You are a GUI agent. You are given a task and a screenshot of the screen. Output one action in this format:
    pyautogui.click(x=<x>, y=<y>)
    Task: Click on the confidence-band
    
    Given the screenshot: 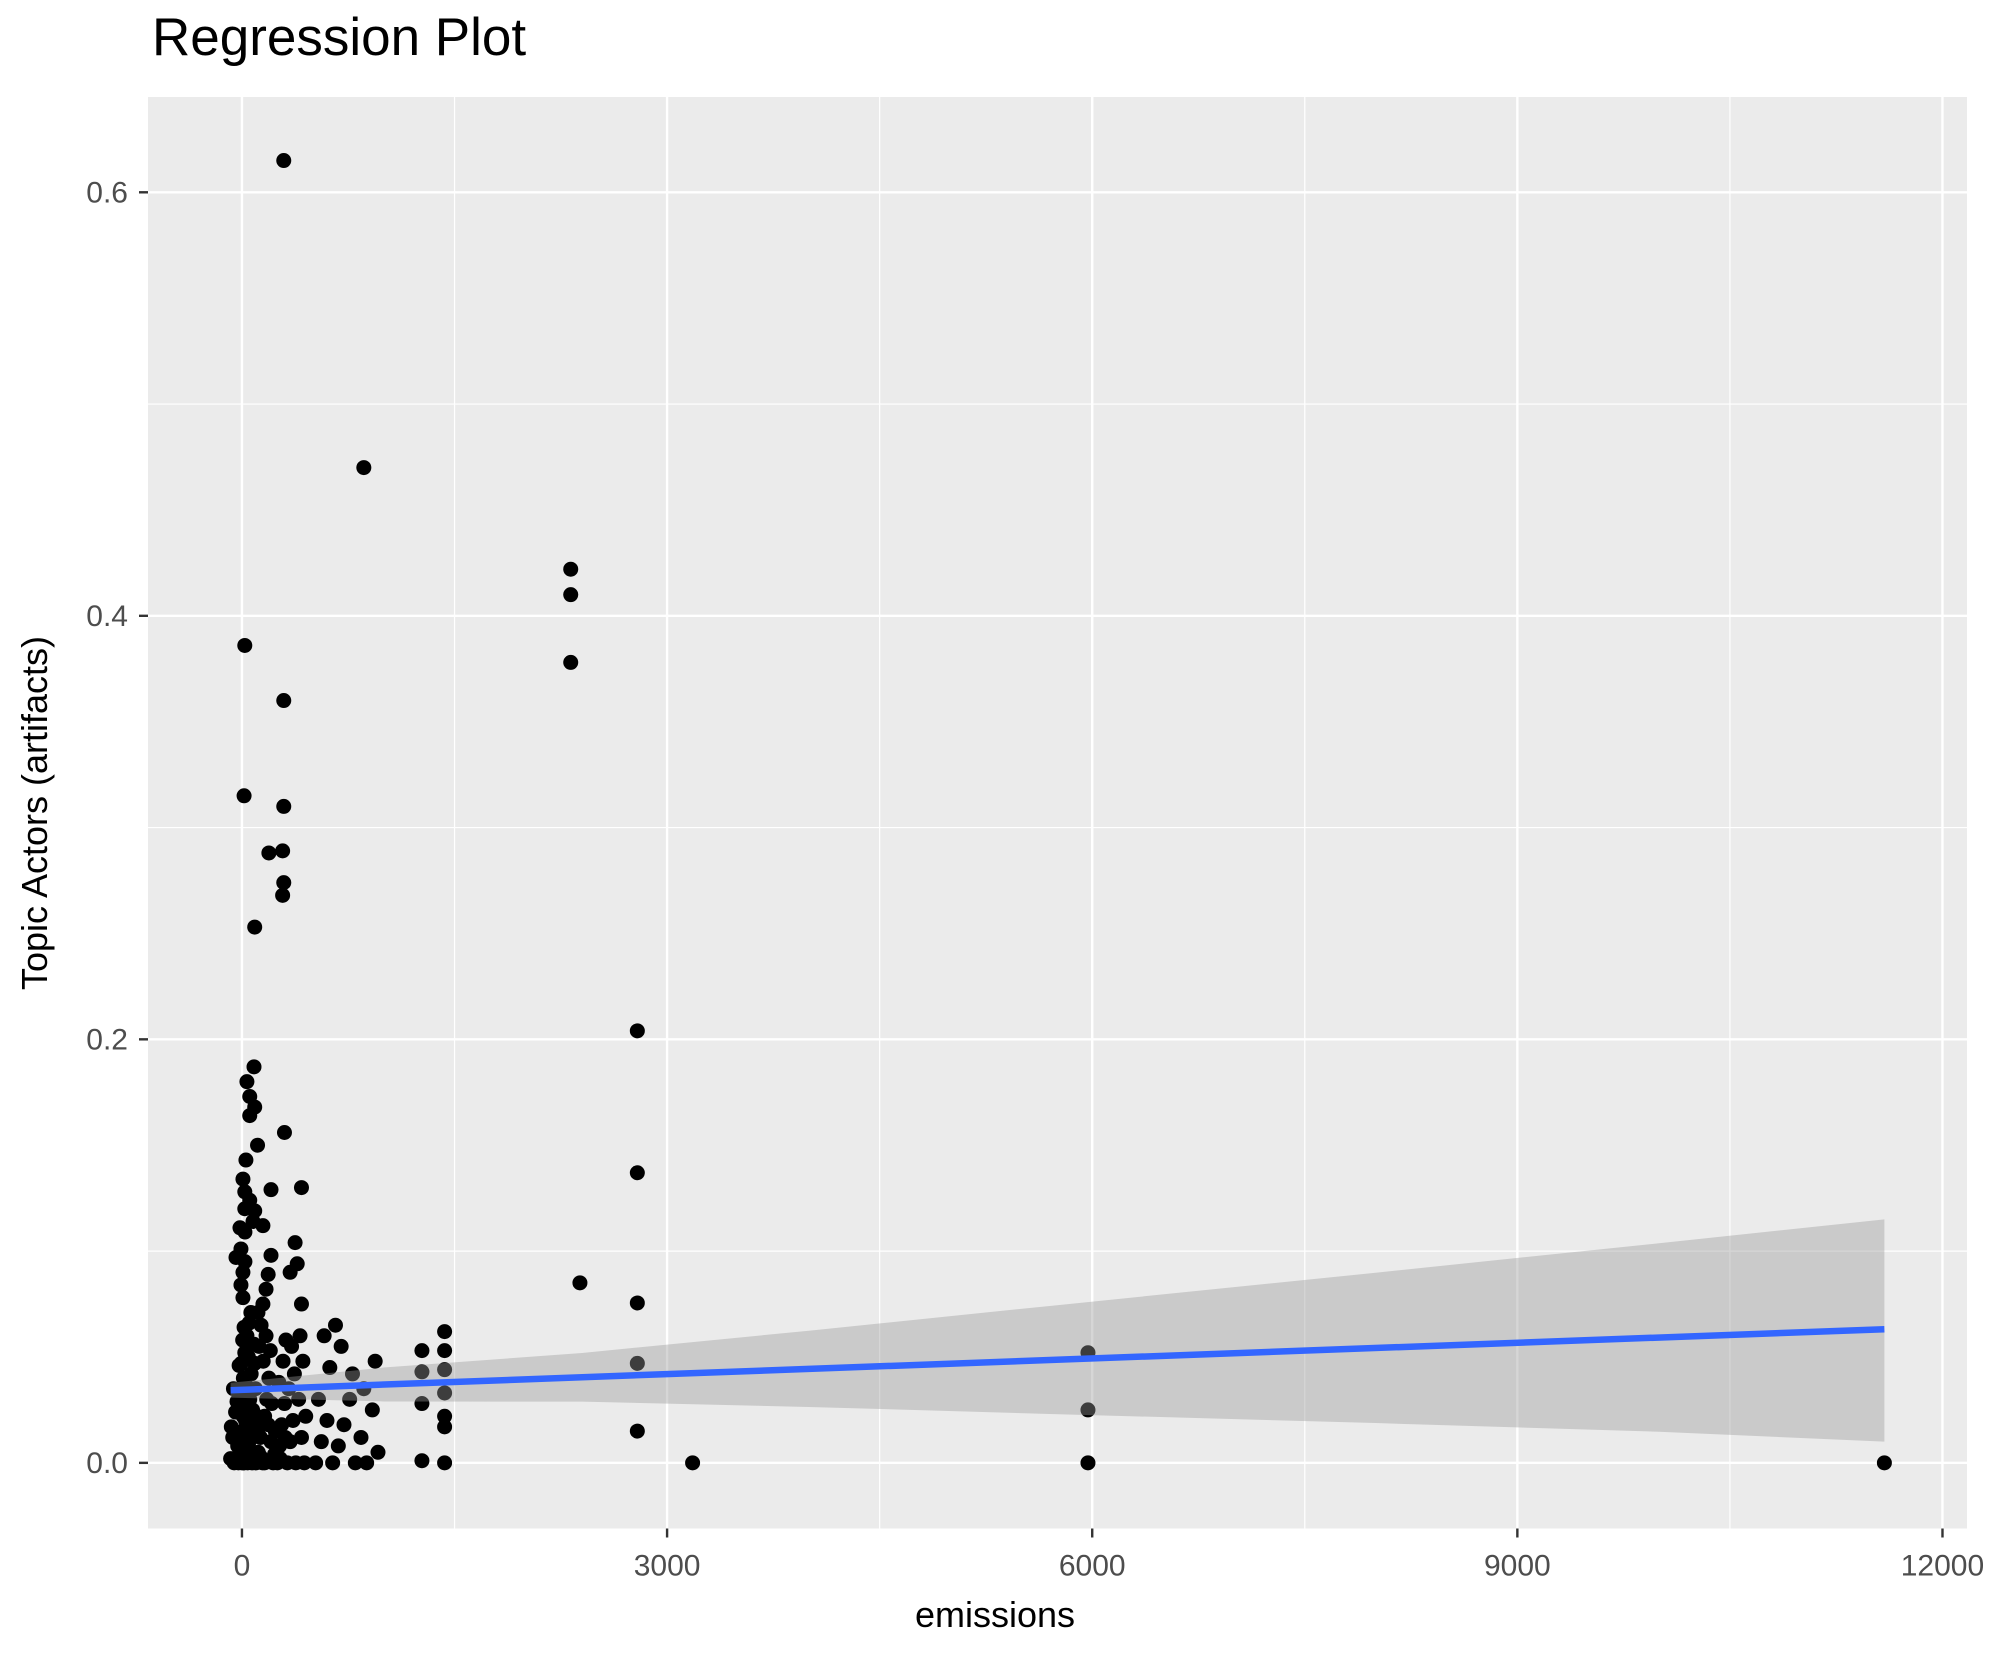 What is the action you would take?
    pyautogui.click(x=1057, y=1330)
    